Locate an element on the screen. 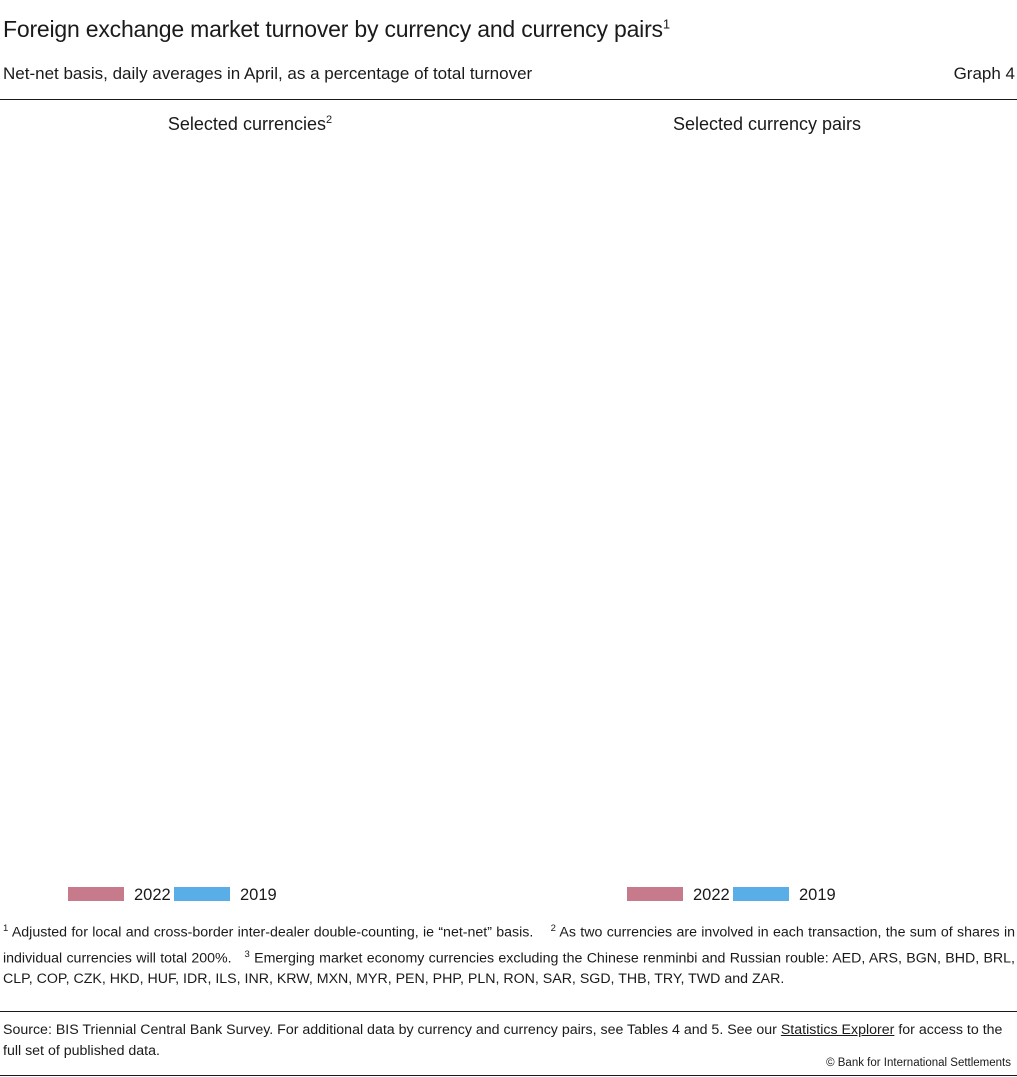 This screenshot has height=1077, width=1017. data-label-2022: 9.5 is located at coordinates (8, 101).